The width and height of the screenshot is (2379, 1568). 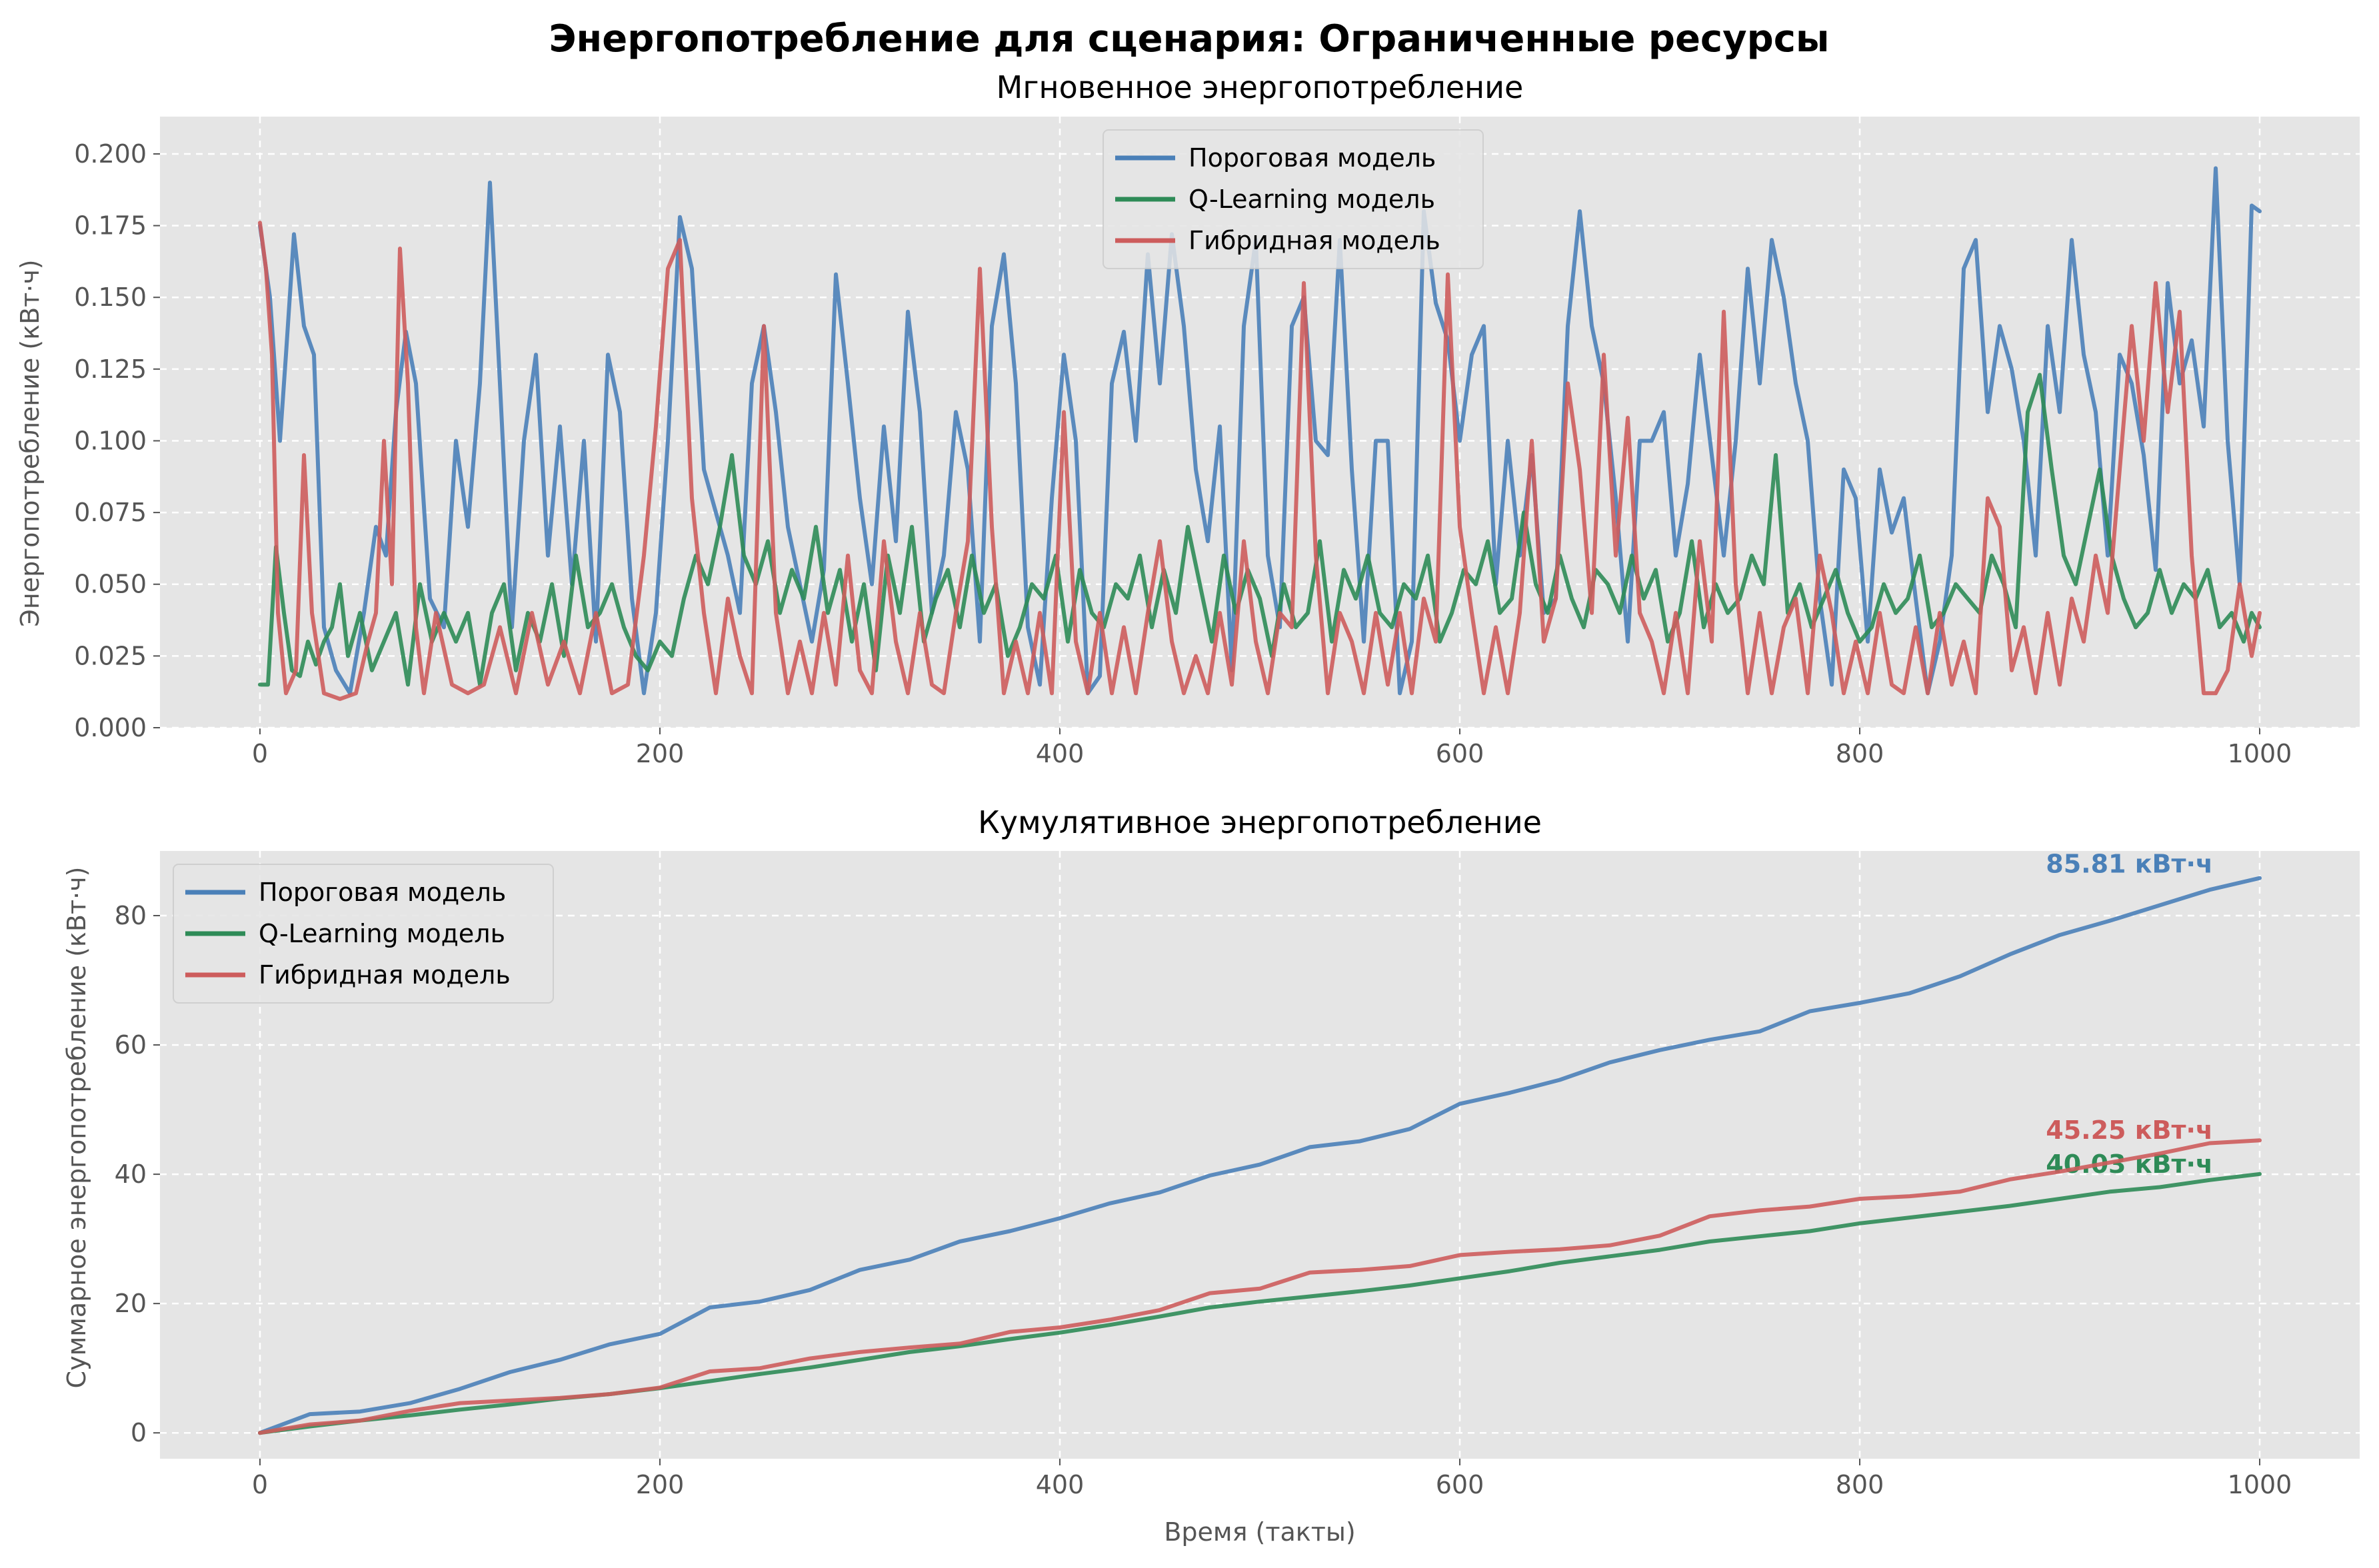 I want to click on y-tick-label: 60, so click(x=131, y=1045).